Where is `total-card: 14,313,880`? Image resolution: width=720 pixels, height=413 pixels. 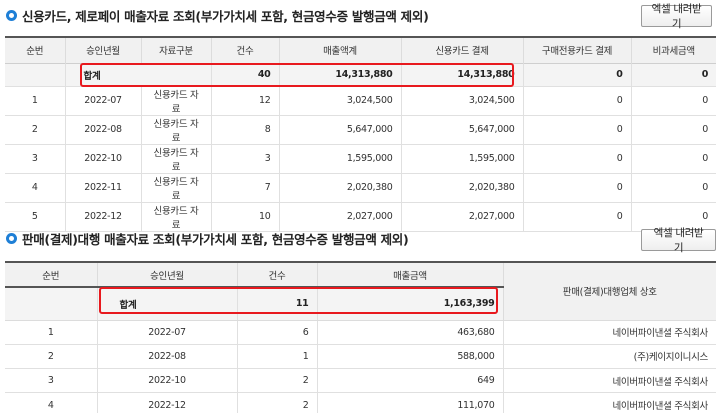 total-card: 14,313,880 is located at coordinates (461, 75).